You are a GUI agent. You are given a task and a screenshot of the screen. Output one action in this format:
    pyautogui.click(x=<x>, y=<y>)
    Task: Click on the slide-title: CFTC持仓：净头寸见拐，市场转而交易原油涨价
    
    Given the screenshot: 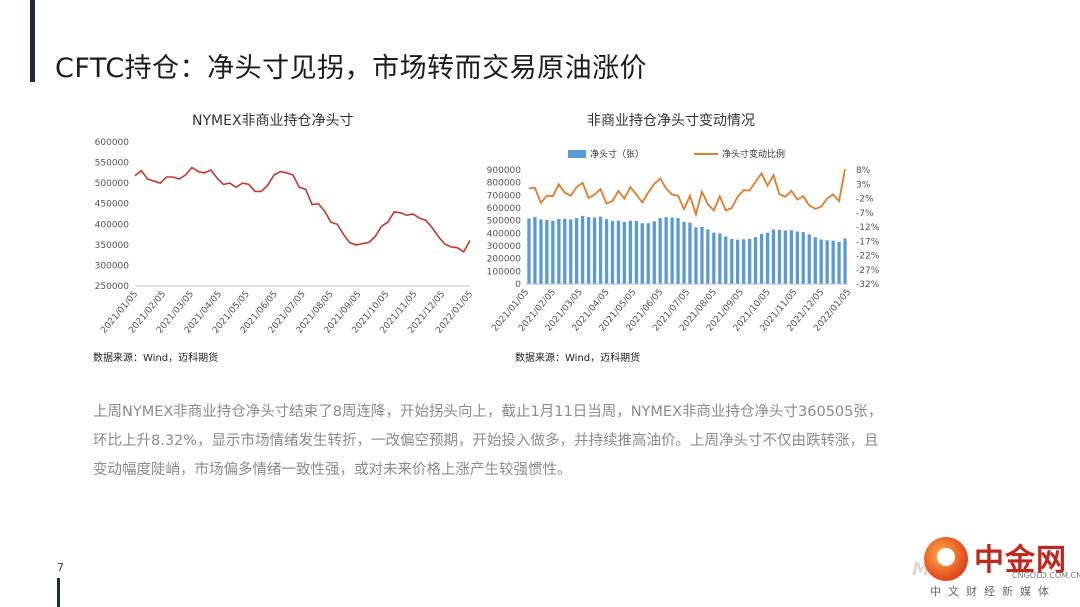 What is the action you would take?
    pyautogui.click(x=351, y=68)
    